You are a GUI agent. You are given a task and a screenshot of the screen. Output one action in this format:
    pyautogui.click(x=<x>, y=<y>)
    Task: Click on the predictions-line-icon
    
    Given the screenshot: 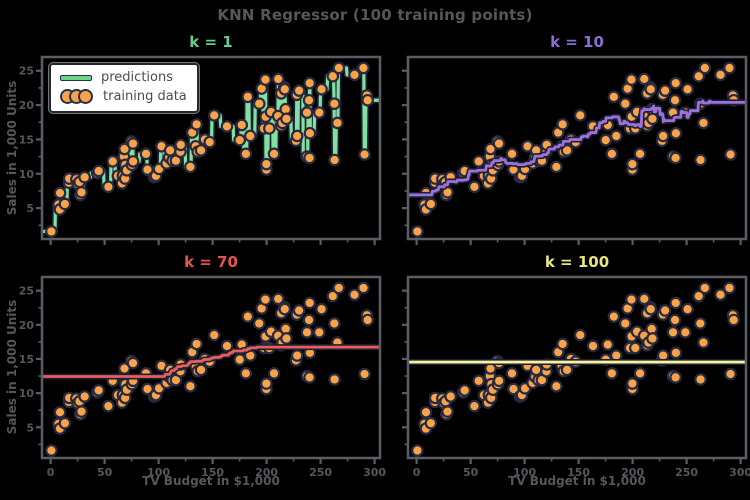 What is the action you would take?
    pyautogui.click(x=76, y=77)
    